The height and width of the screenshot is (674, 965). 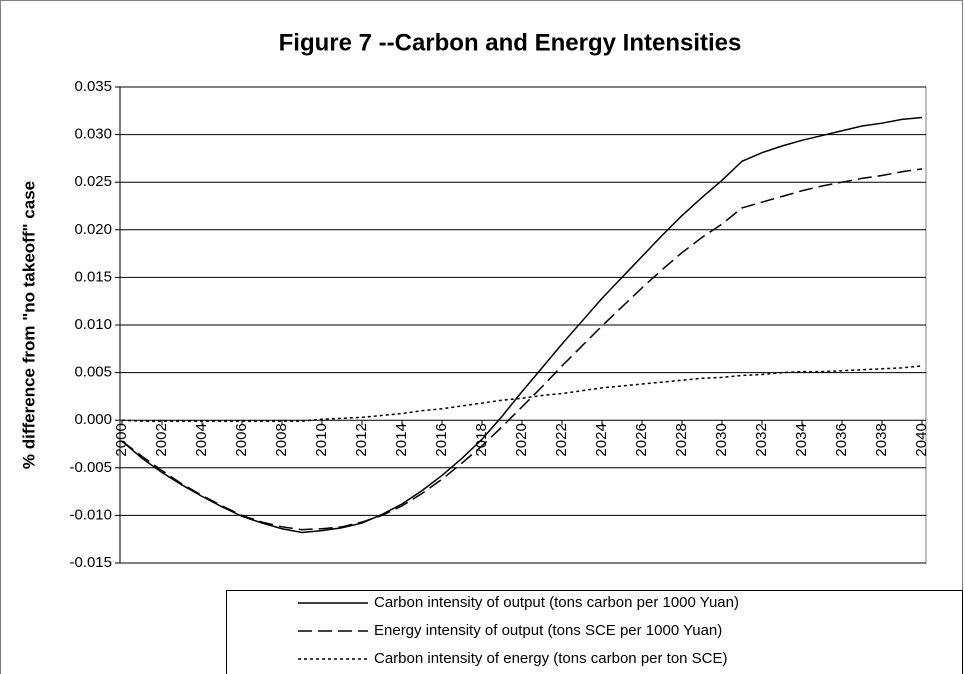 What do you see at coordinates (90, 467) in the screenshot?
I see `y-tick-label: -0.005` at bounding box center [90, 467].